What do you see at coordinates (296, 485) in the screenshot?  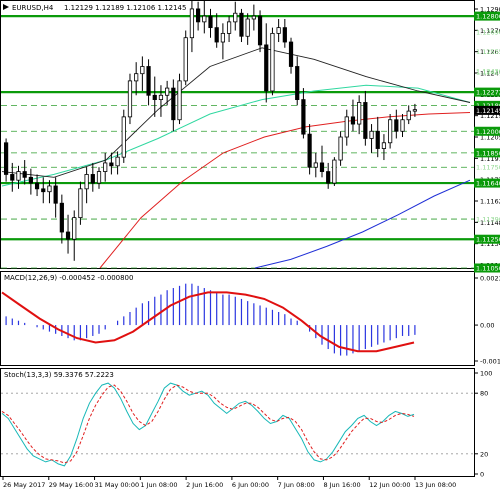 I see `x-tick-label-6: 7 Jun 08:00` at bounding box center [296, 485].